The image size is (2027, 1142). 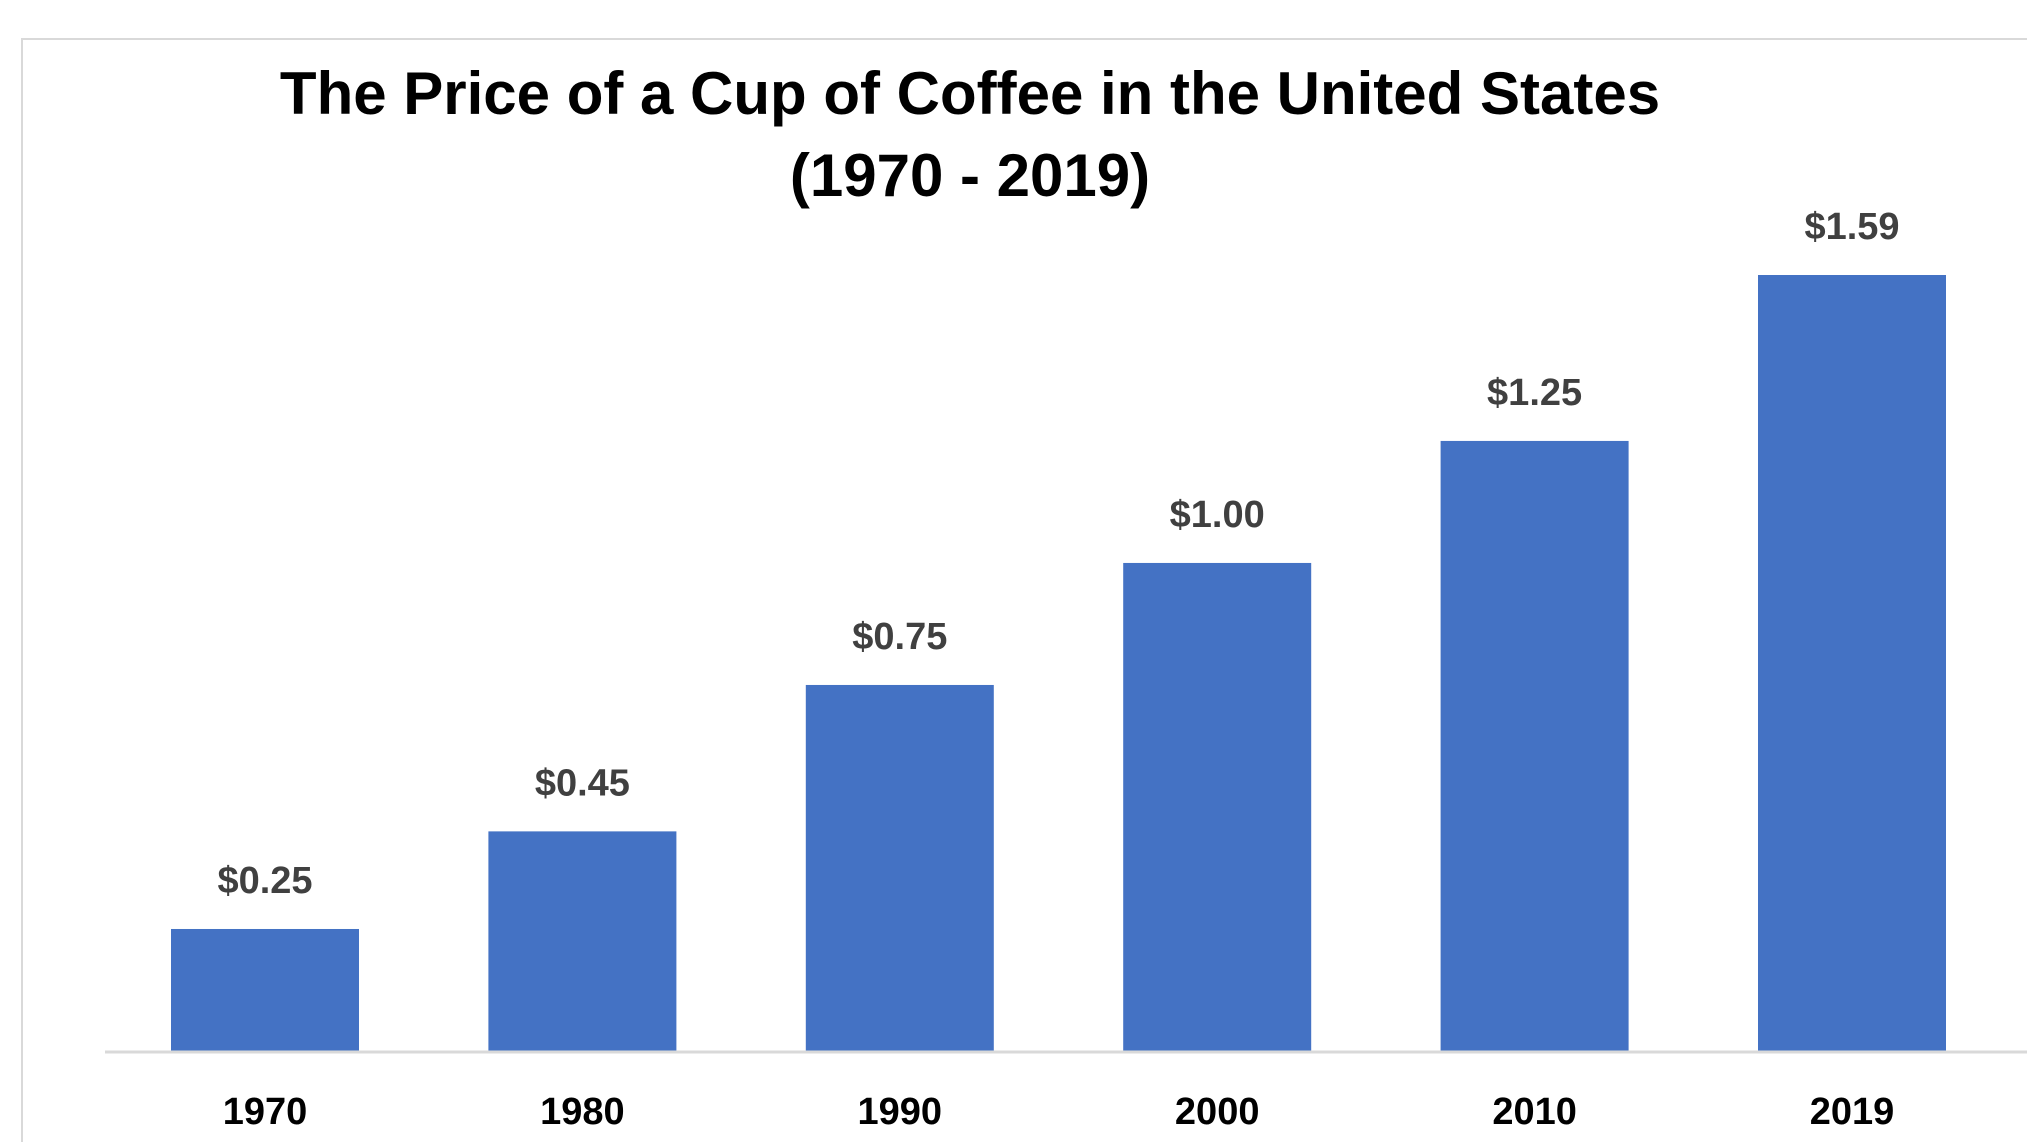 What do you see at coordinates (970, 175) in the screenshot?
I see `chart-subtitle: (1970 - 2019)` at bounding box center [970, 175].